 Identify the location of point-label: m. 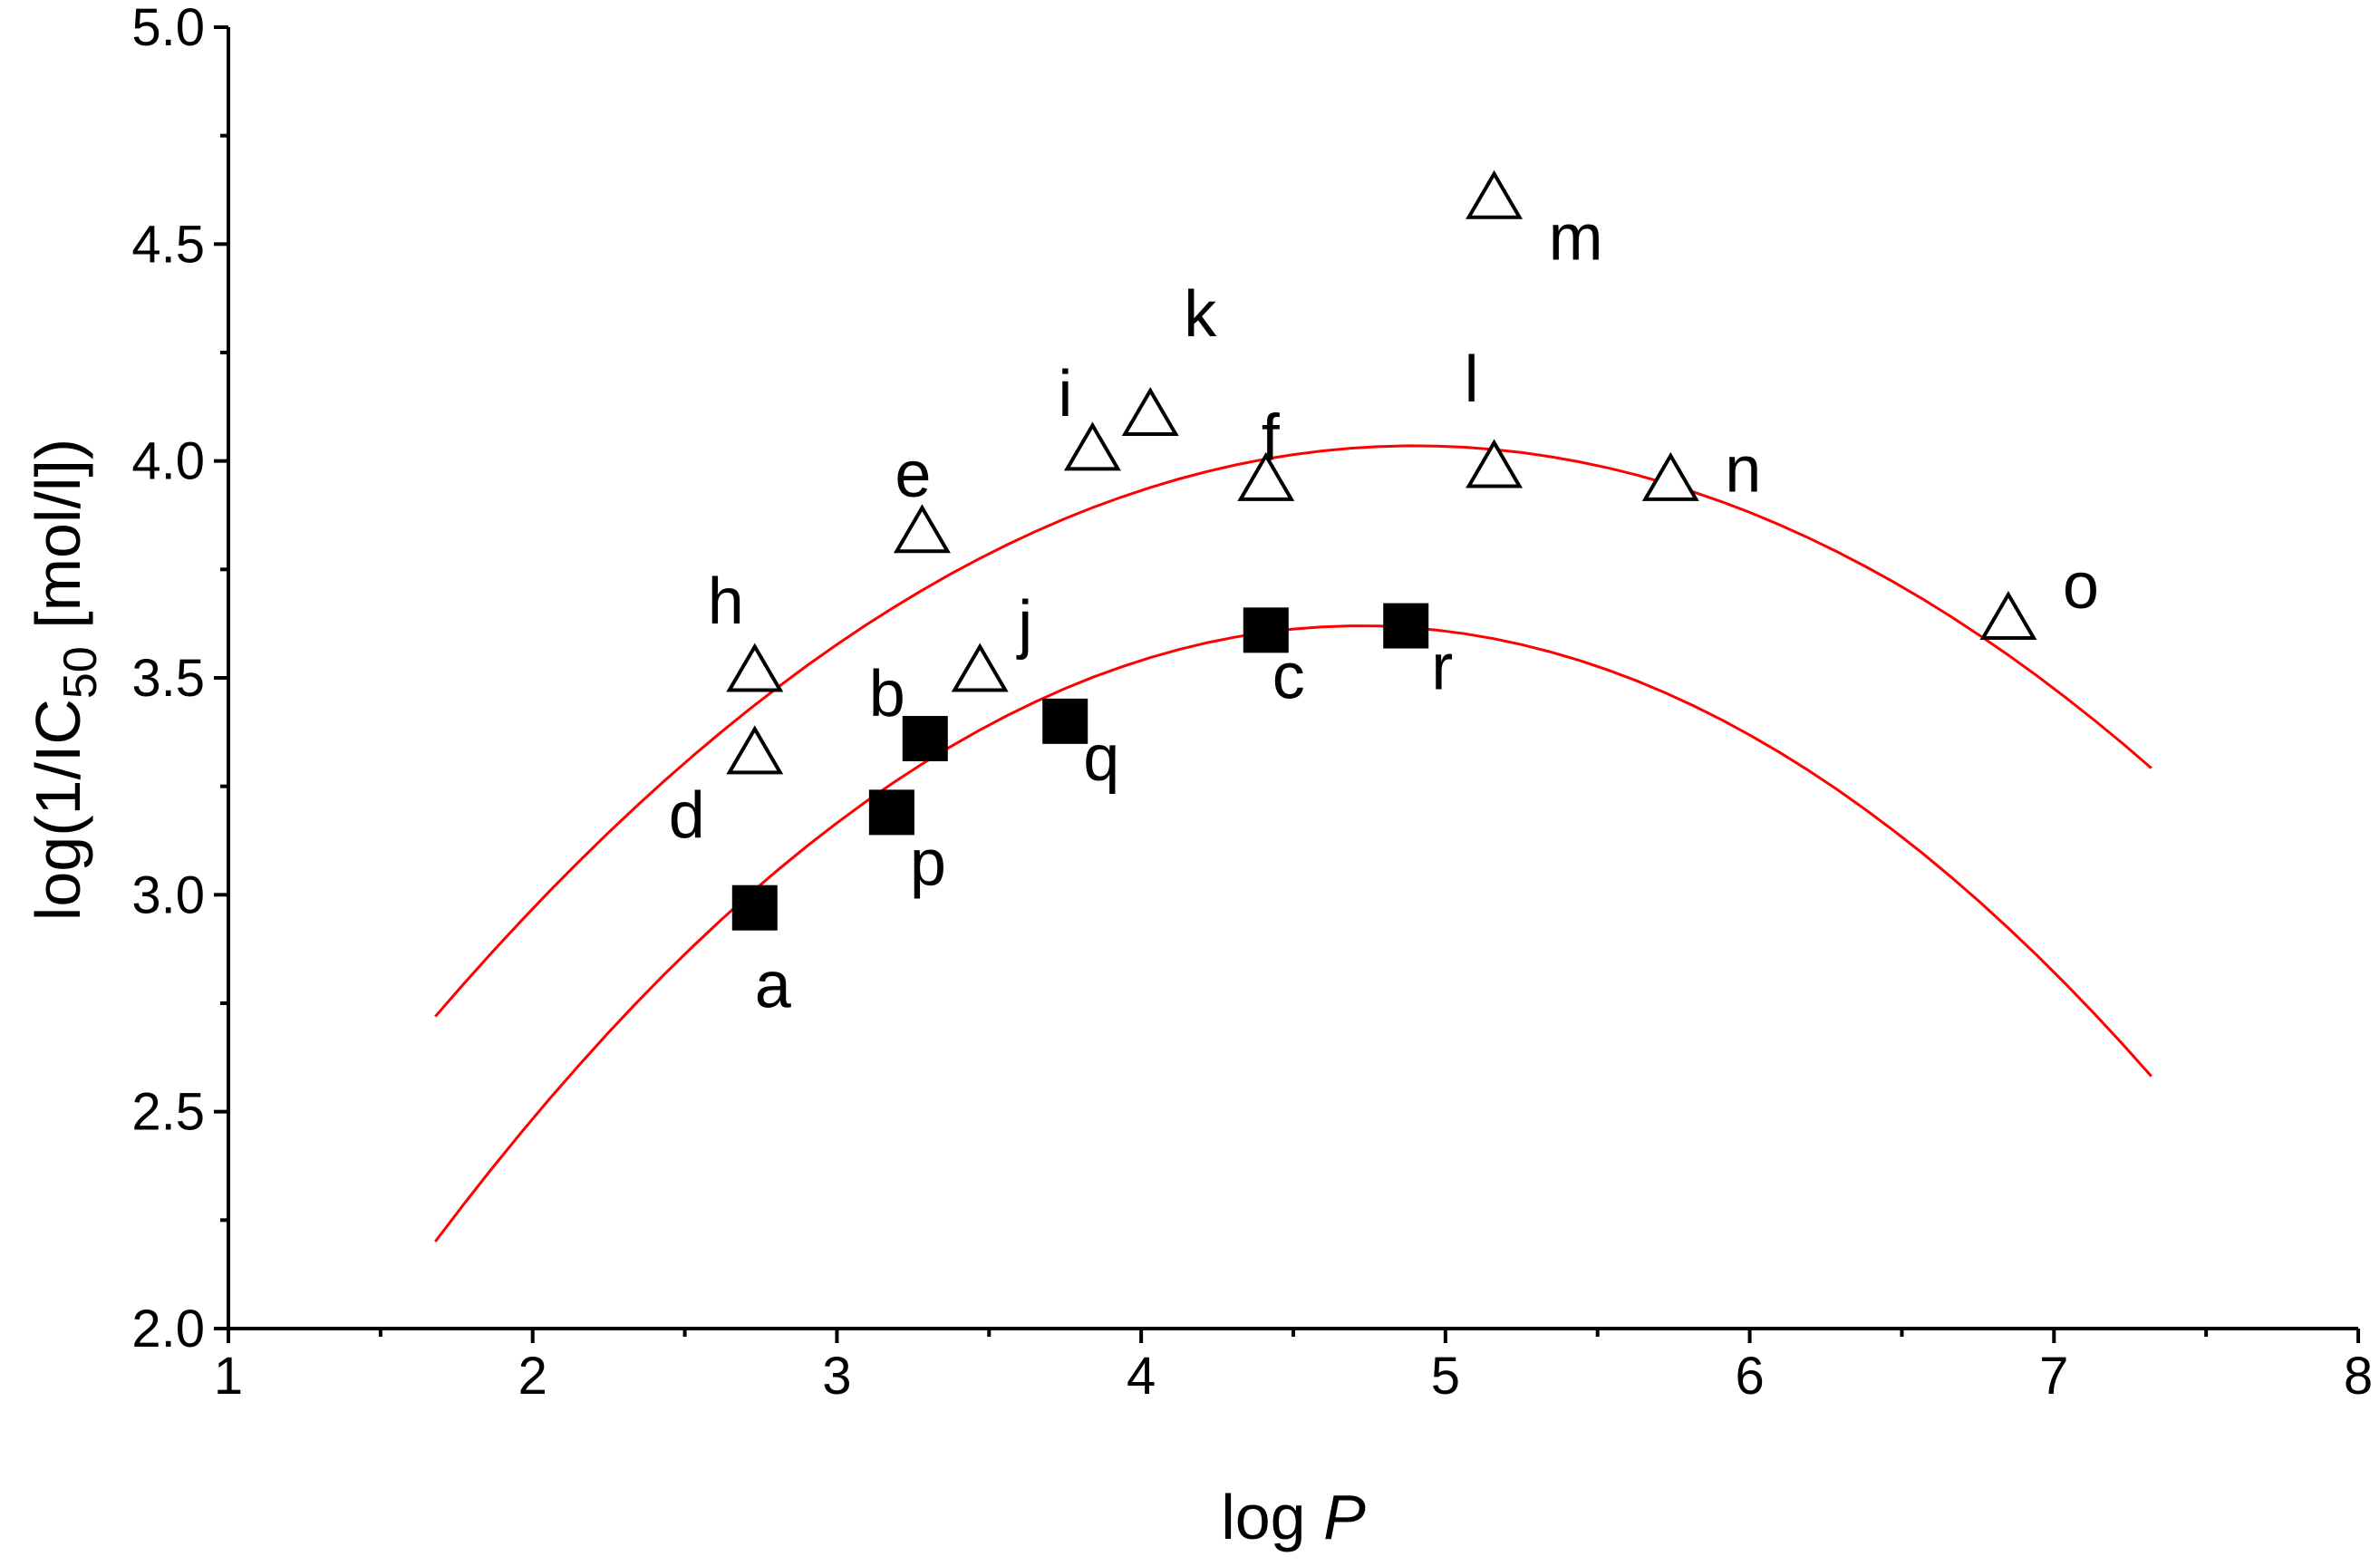
(1576, 237).